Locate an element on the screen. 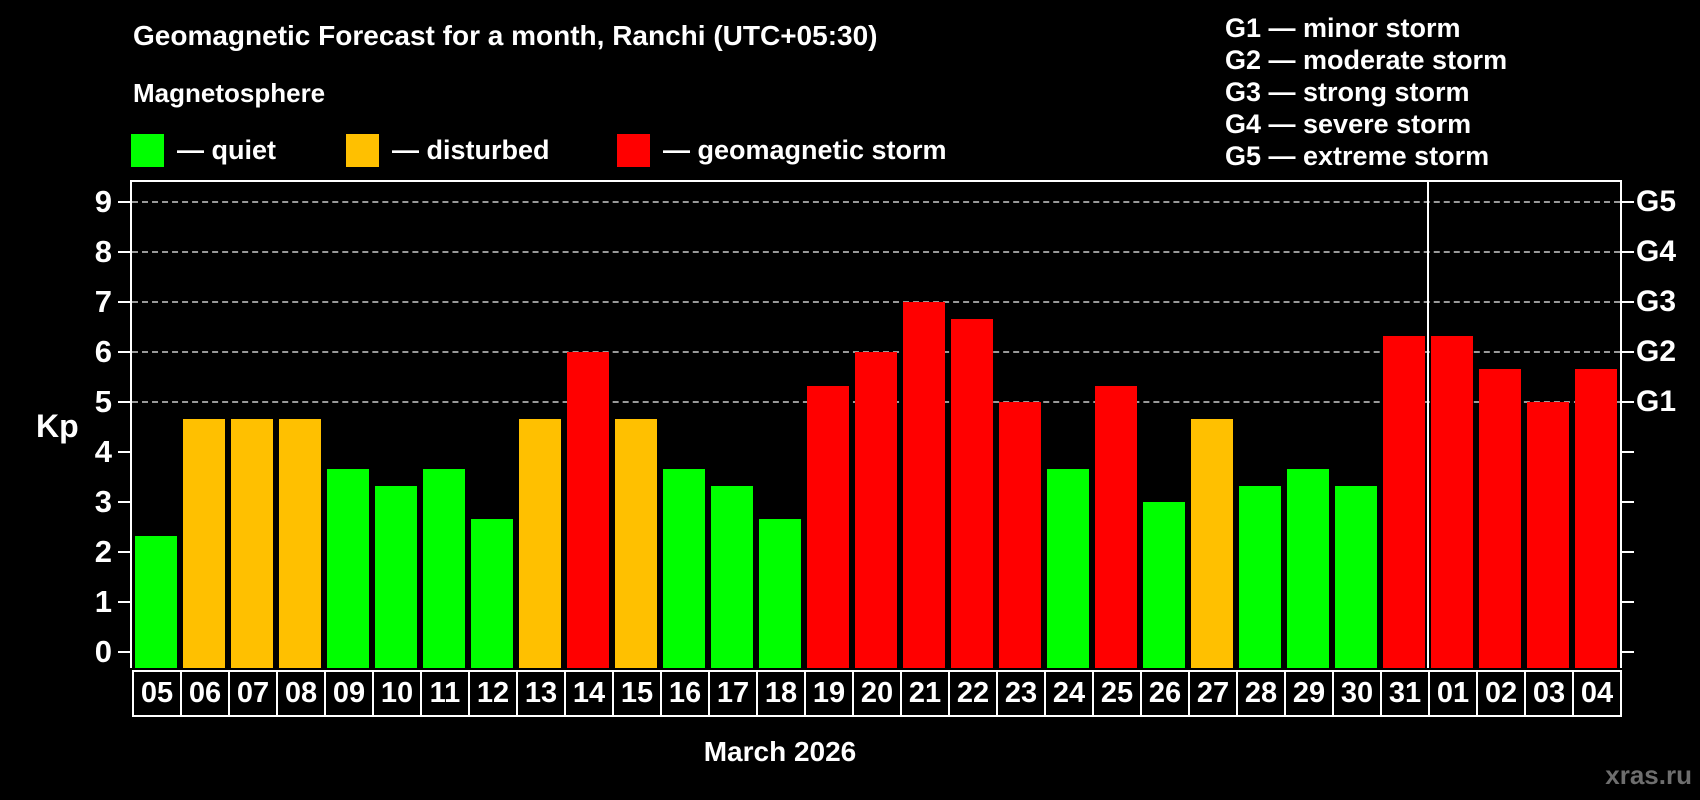 The width and height of the screenshot is (1700, 800). day-cell-26: 26 is located at coordinates (1165, 693).